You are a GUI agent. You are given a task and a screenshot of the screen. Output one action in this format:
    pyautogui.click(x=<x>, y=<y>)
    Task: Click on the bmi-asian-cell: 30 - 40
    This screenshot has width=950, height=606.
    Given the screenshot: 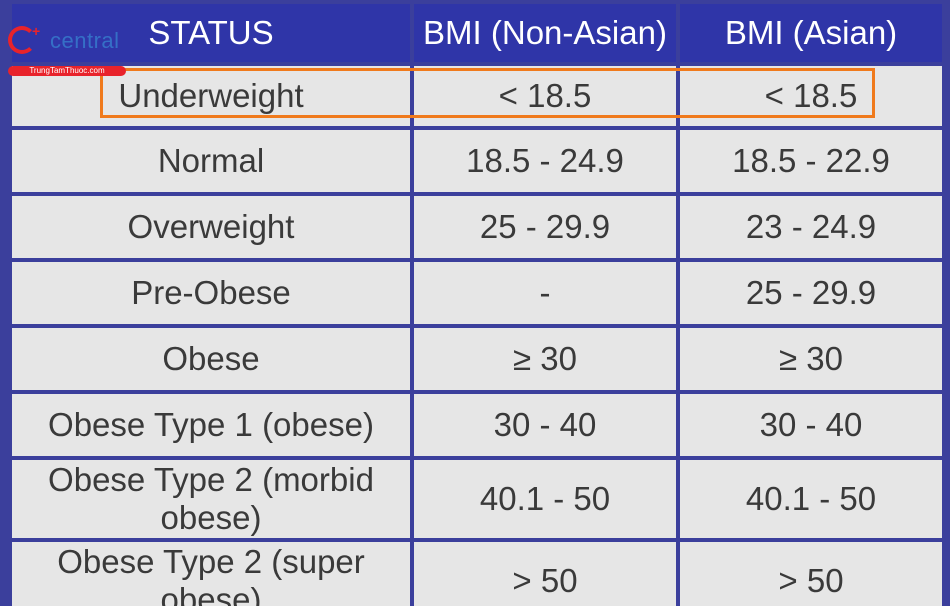 What is the action you would take?
    pyautogui.click(x=811, y=425)
    